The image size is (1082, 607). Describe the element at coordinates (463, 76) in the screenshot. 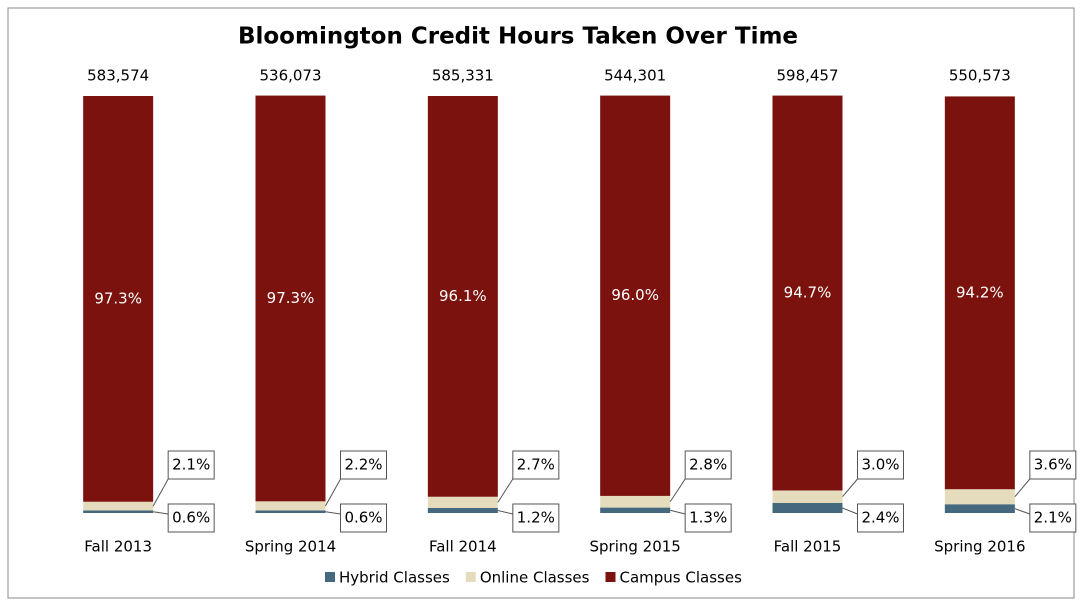

I see `total-label: 585,331` at that location.